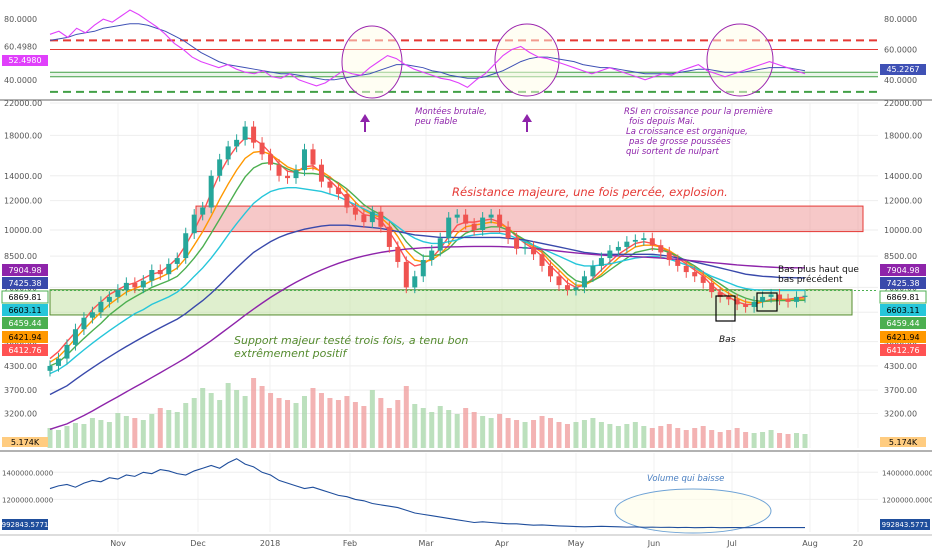 Image resolution: width=932 pixels, height=554 pixels. What do you see at coordinates (23, 103) in the screenshot?
I see `price-tick-left: 22000.00` at bounding box center [23, 103].